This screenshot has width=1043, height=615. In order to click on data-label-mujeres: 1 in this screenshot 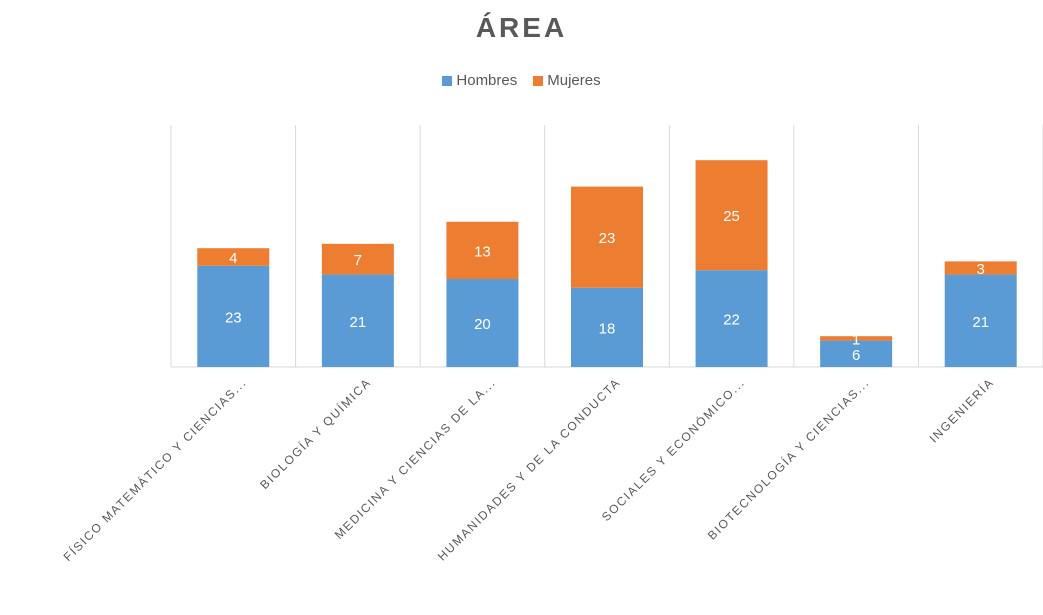, I will do `click(856, 339)`.